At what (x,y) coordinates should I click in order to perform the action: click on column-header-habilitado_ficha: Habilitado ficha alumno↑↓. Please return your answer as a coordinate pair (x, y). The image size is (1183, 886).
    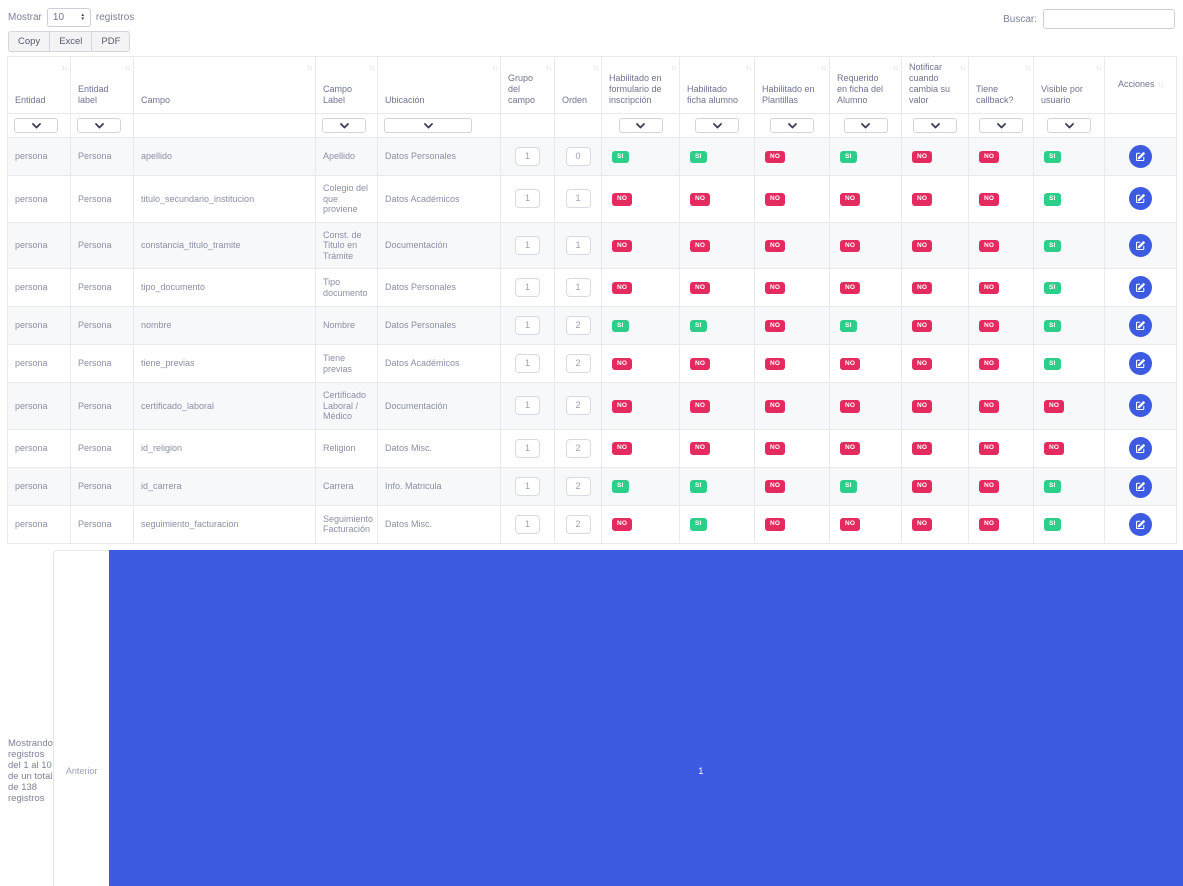
    Looking at the image, I should click on (717, 85).